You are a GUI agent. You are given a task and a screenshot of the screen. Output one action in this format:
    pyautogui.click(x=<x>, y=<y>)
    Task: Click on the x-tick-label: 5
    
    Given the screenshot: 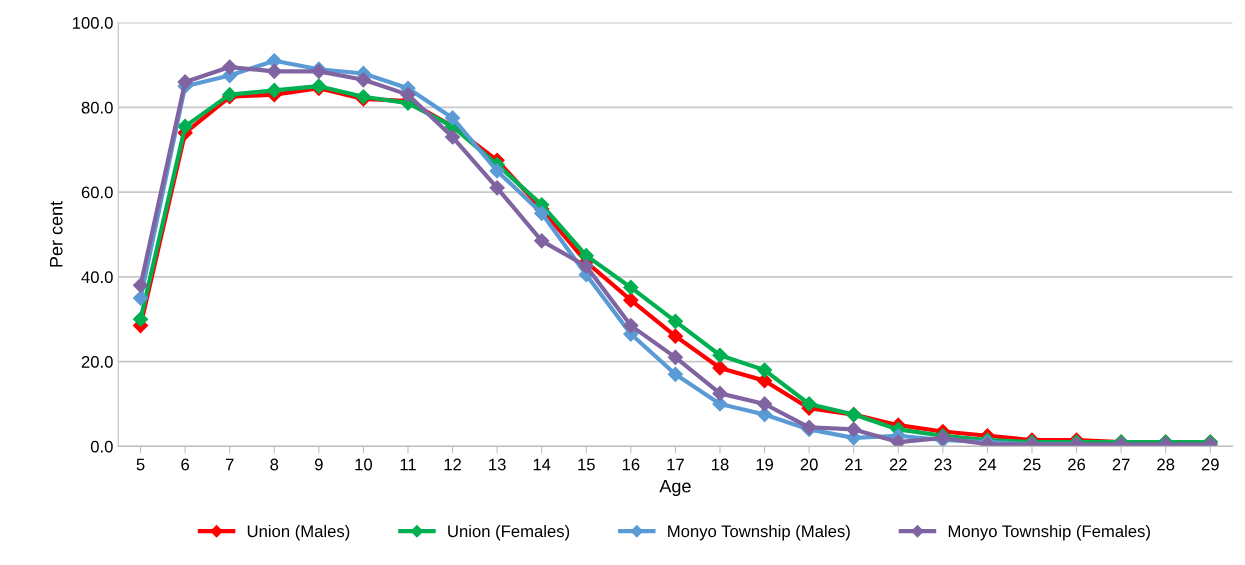 What is the action you would take?
    pyautogui.click(x=140, y=464)
    